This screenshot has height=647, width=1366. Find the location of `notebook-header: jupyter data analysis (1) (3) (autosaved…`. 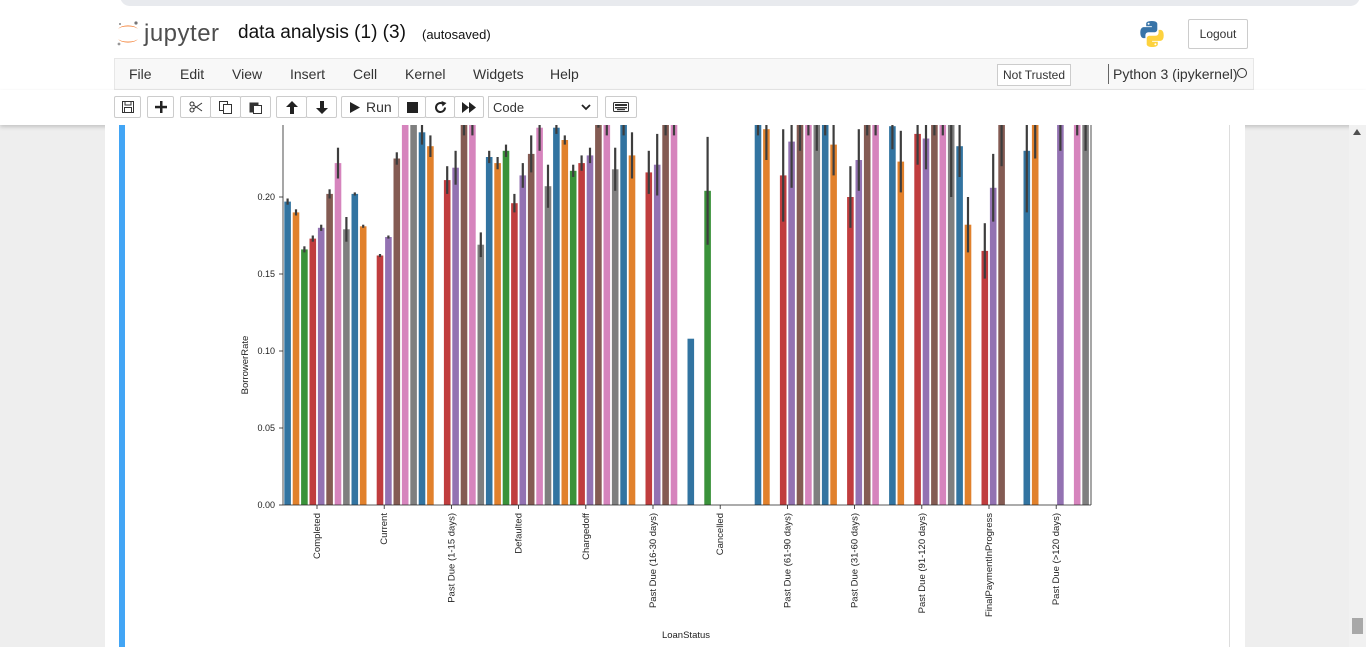

notebook-header: jupyter data analysis (1) (3) (autosaved… is located at coordinates (683, 36).